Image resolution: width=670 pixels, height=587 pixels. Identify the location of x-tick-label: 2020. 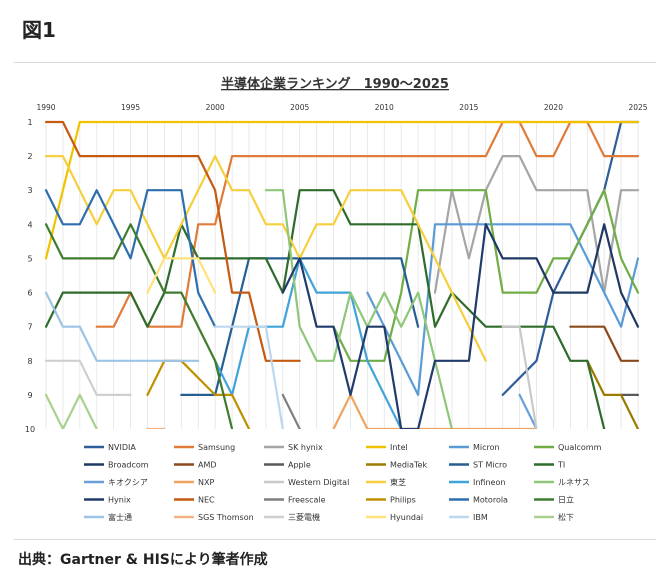
(553, 107).